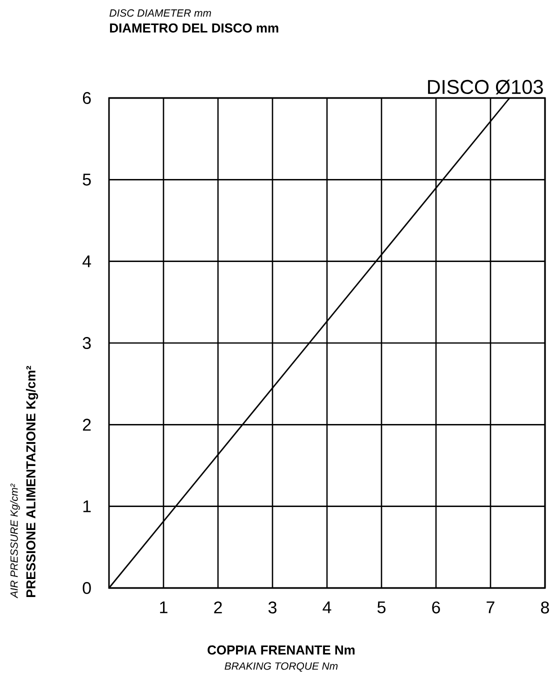  Describe the element at coordinates (327, 607) in the screenshot. I see `x-tick-label: 4` at that location.